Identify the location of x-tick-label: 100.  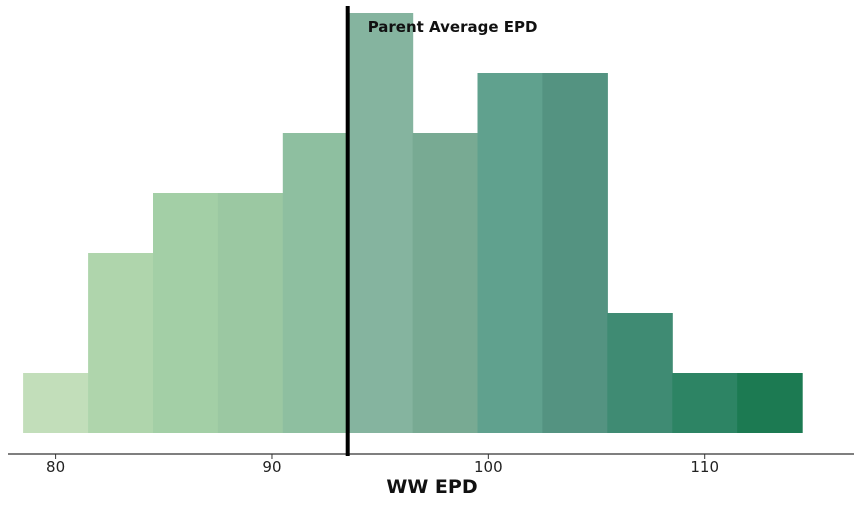
(488, 467).